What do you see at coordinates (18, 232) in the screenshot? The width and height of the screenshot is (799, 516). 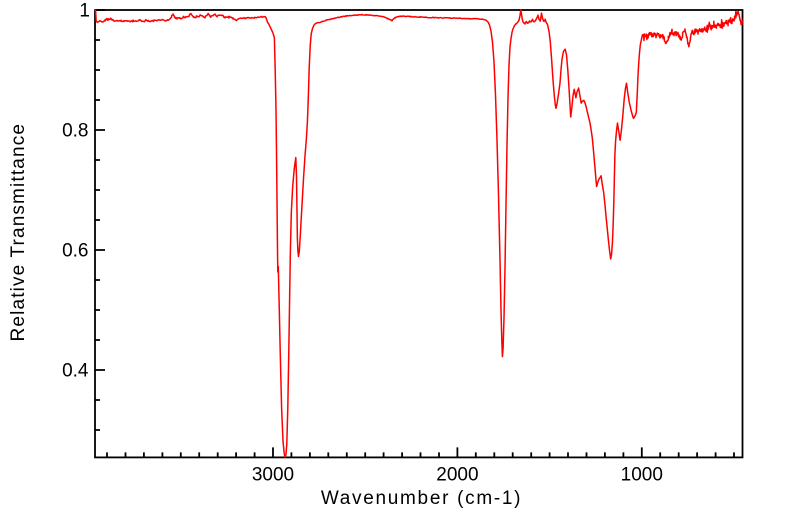 I see `svg-text: Relative Transmittance` at bounding box center [18, 232].